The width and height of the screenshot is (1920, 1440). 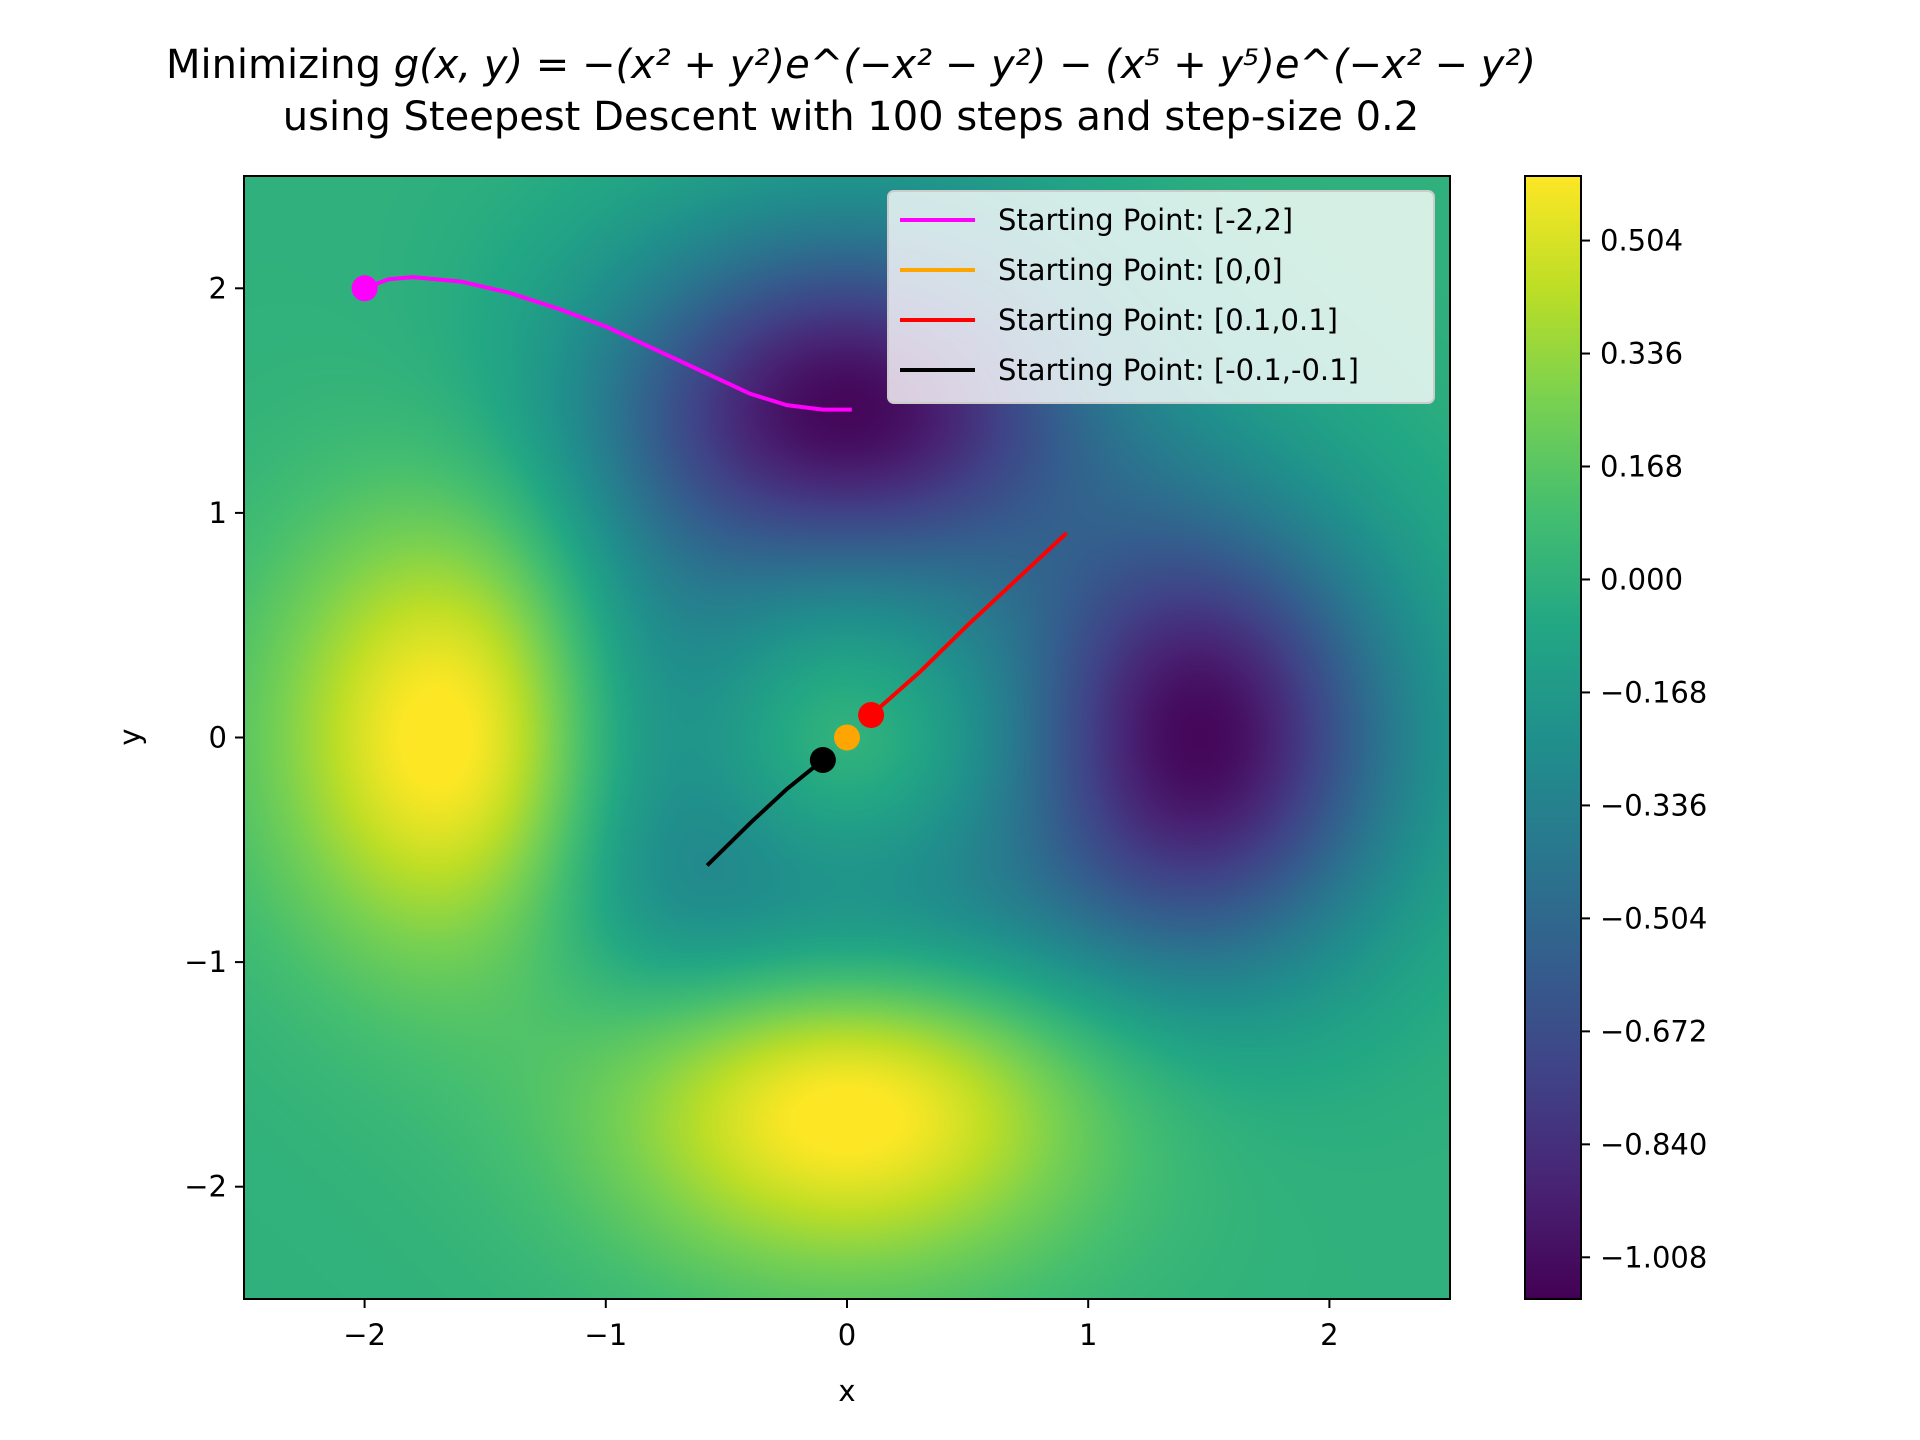 I want to click on colorbar-tick-label: −0.672, so click(x=1653, y=1031).